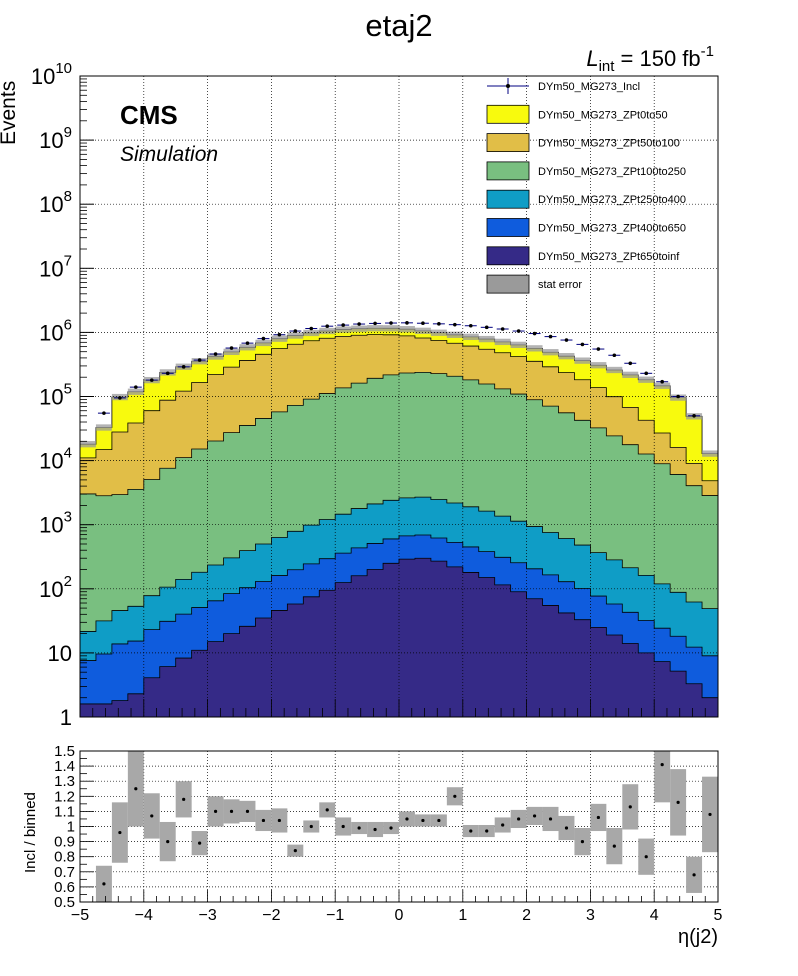 The width and height of the screenshot is (798, 976). Describe the element at coordinates (60, 653) in the screenshot. I see `y-tick-label: 10` at that location.